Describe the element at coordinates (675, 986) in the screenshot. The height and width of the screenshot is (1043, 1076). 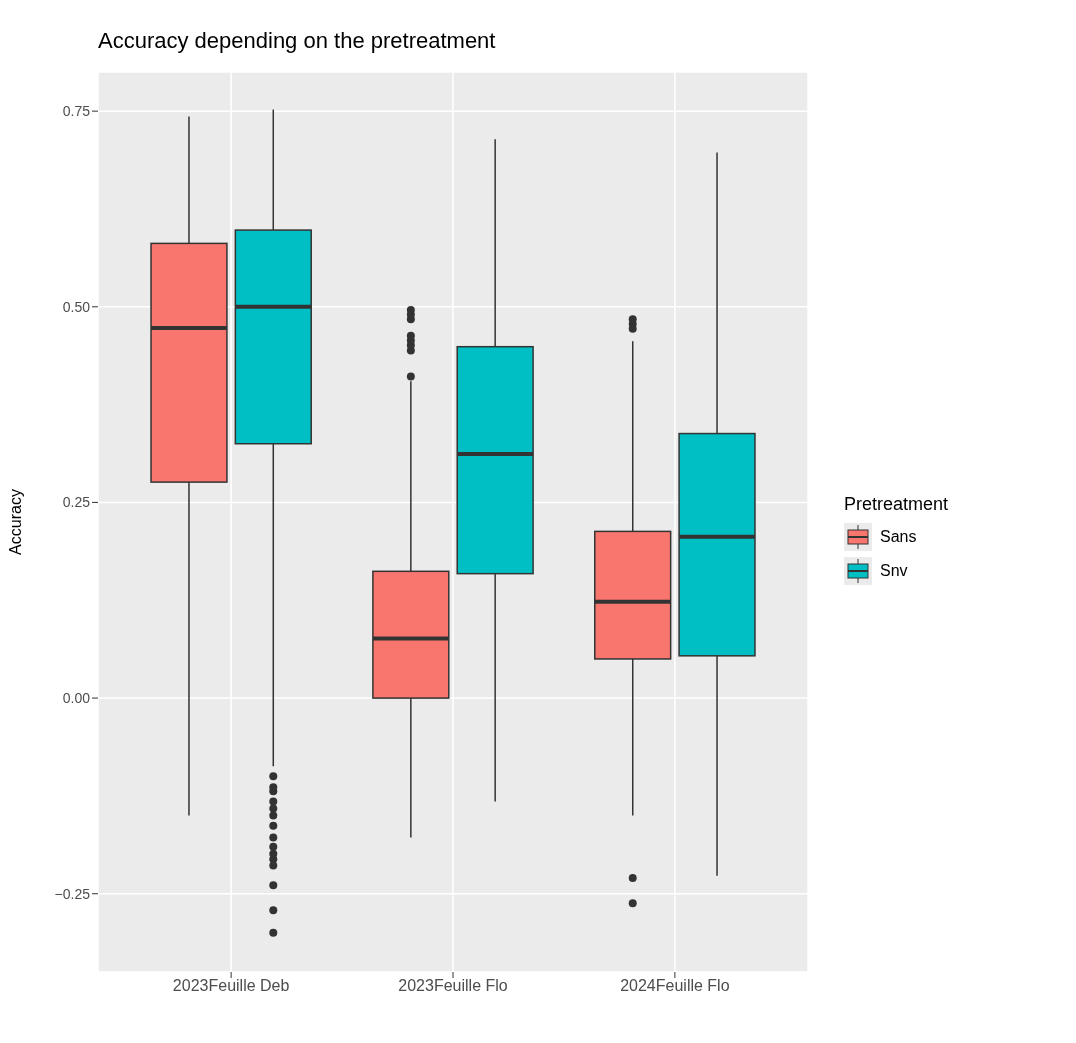
I see `x-tick-label: 2024Feuille Flo` at that location.